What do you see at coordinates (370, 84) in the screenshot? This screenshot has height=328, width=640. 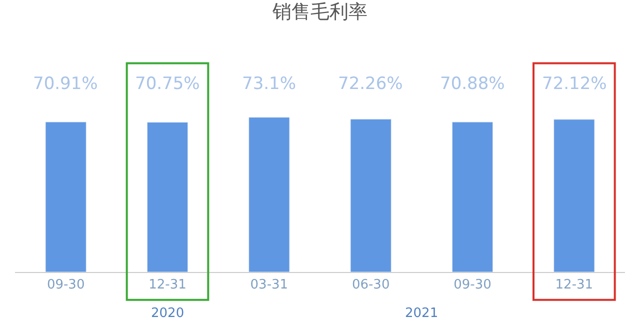 I see `data-label: 72.26%` at bounding box center [370, 84].